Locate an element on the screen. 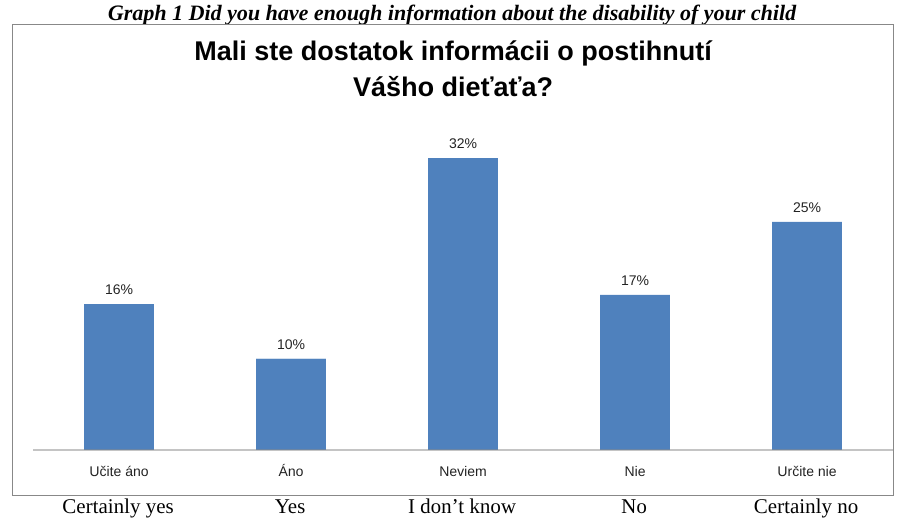 Image resolution: width=904 pixels, height=527 pixels. text: No is located at coordinates (634, 506).